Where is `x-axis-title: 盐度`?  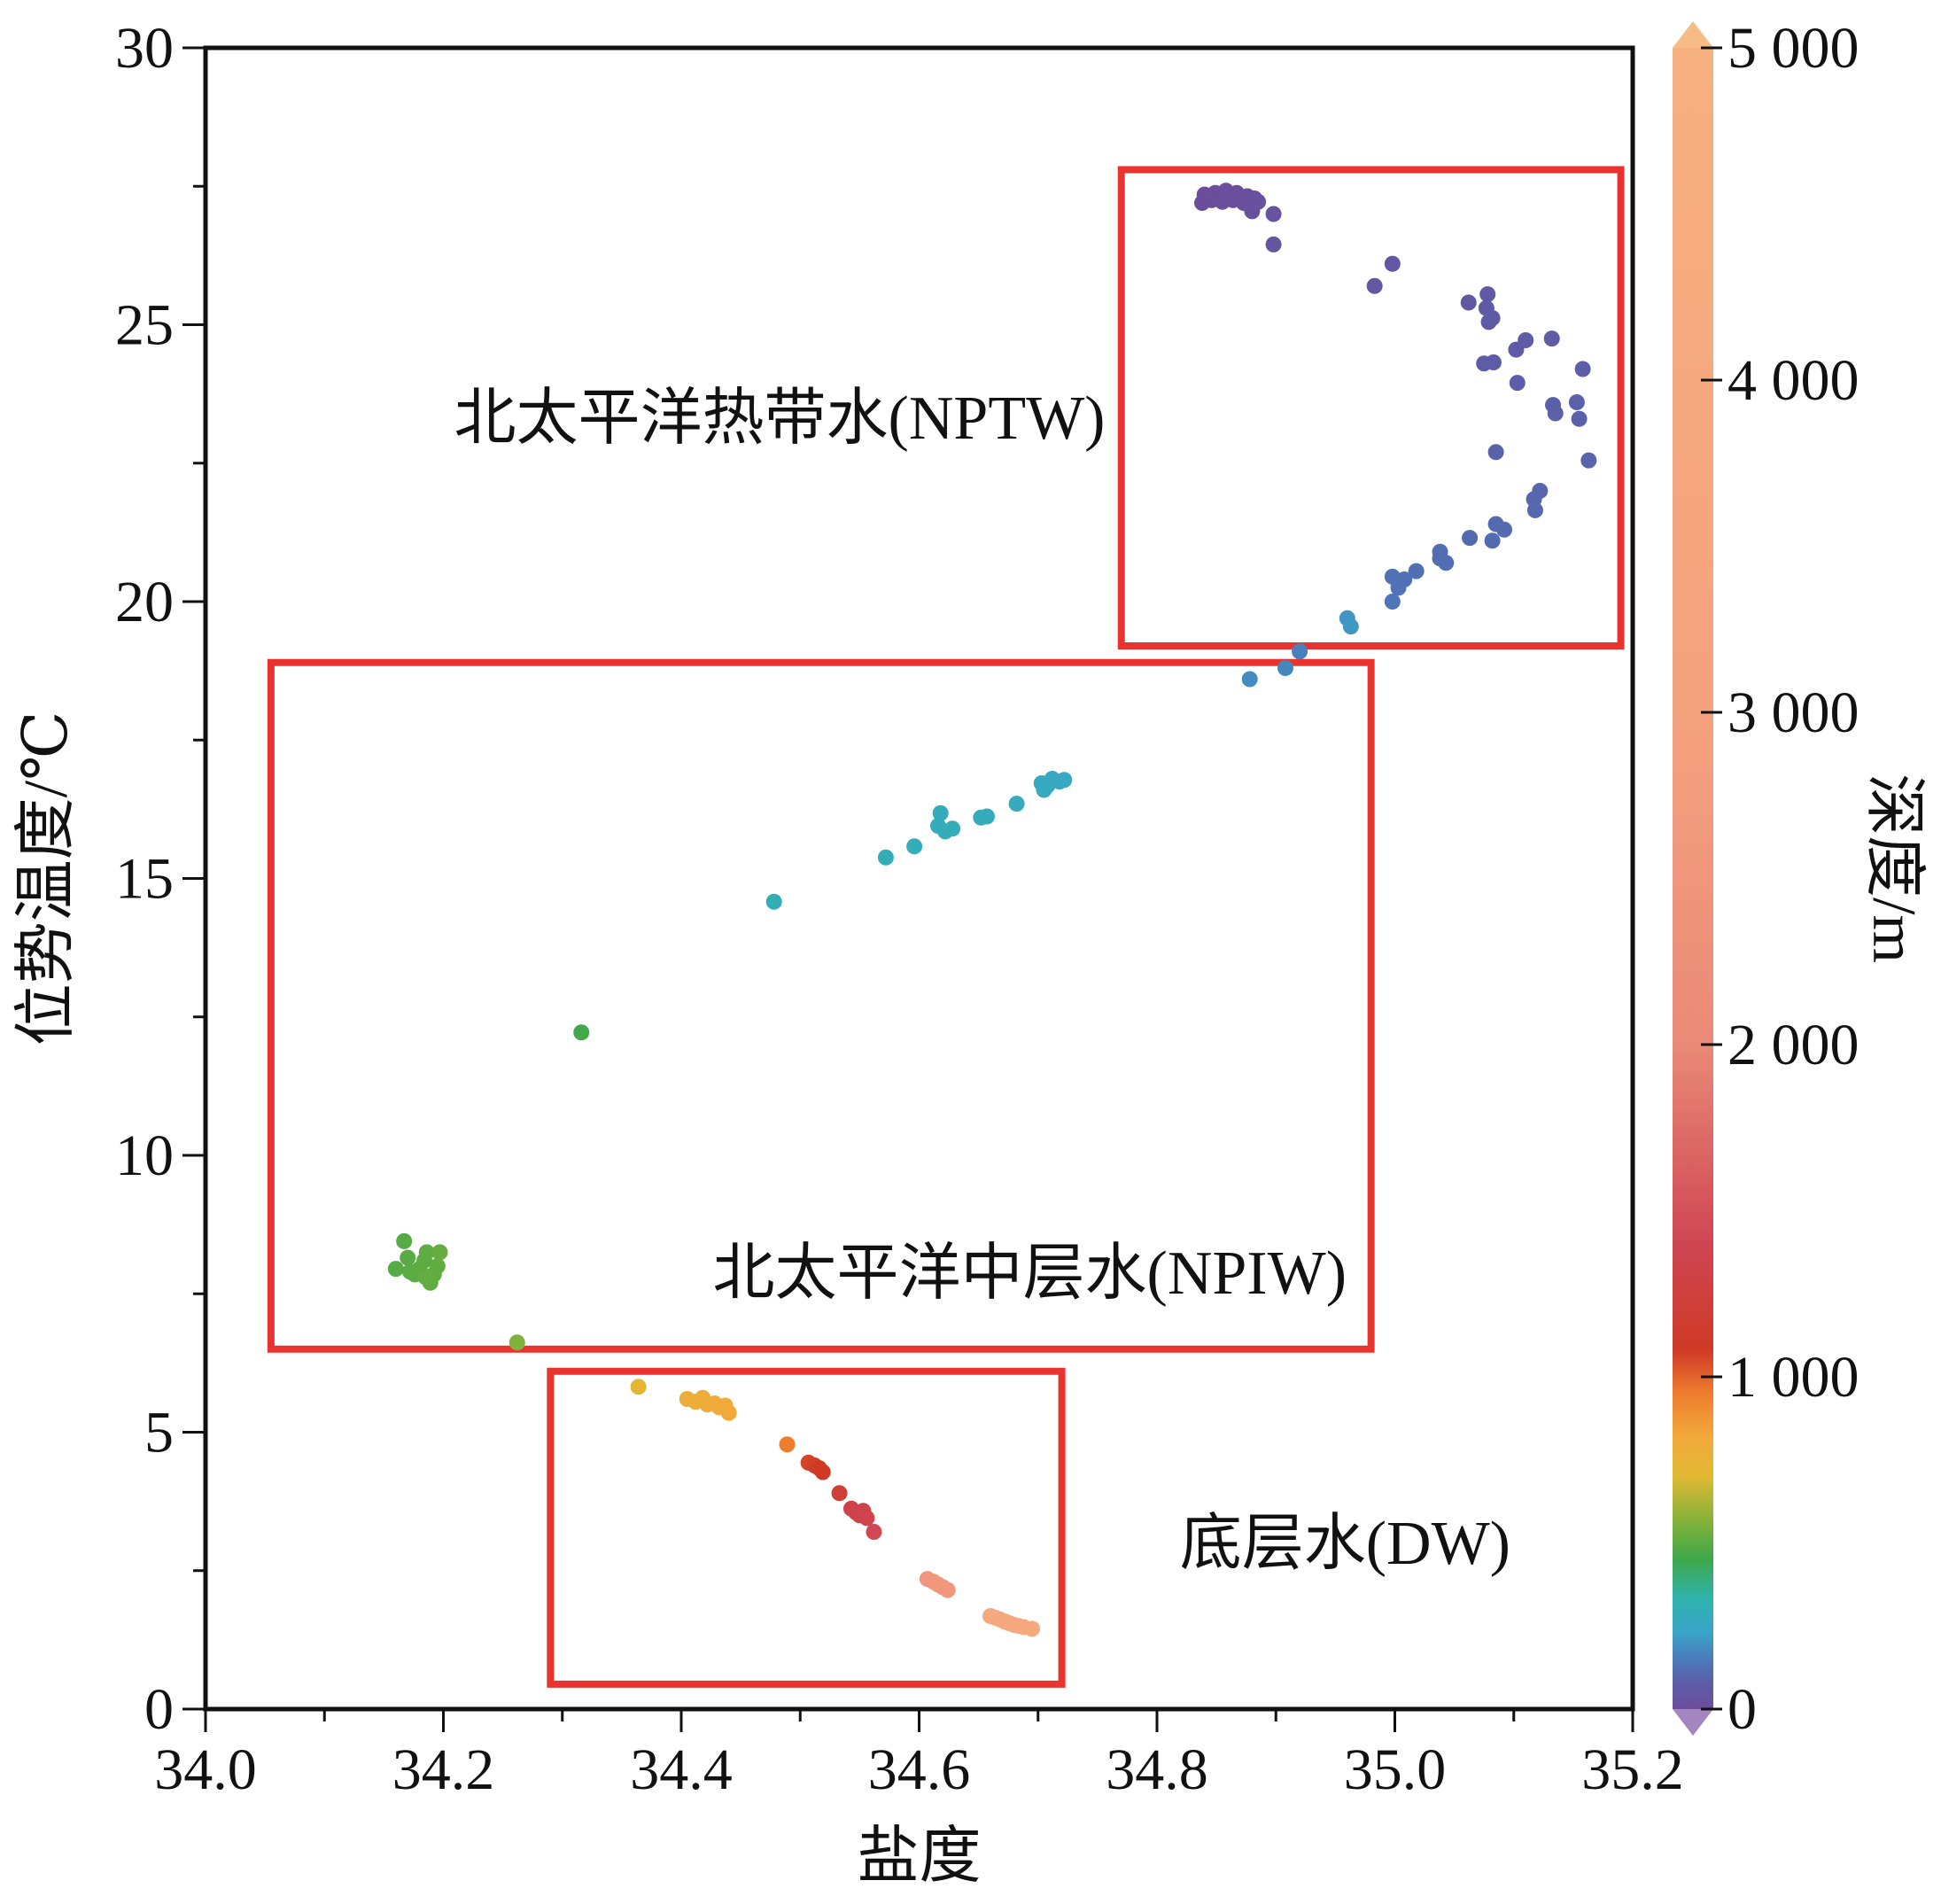 x-axis-title: 盐度 is located at coordinates (920, 1856).